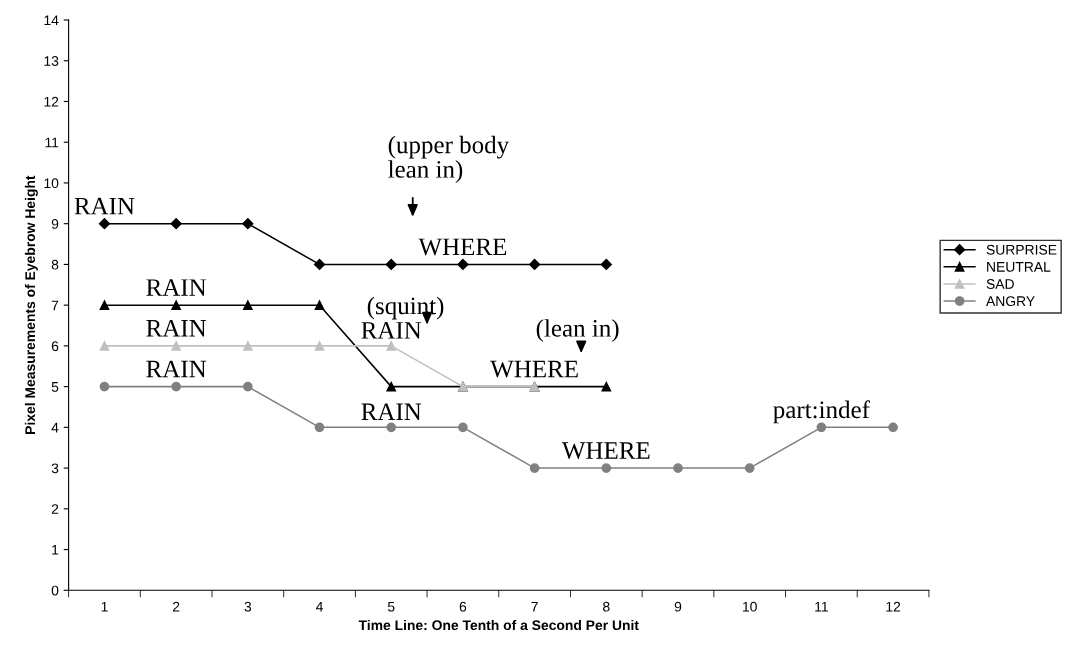  What do you see at coordinates (104, 606) in the screenshot?
I see `x-tick-label: 1` at bounding box center [104, 606].